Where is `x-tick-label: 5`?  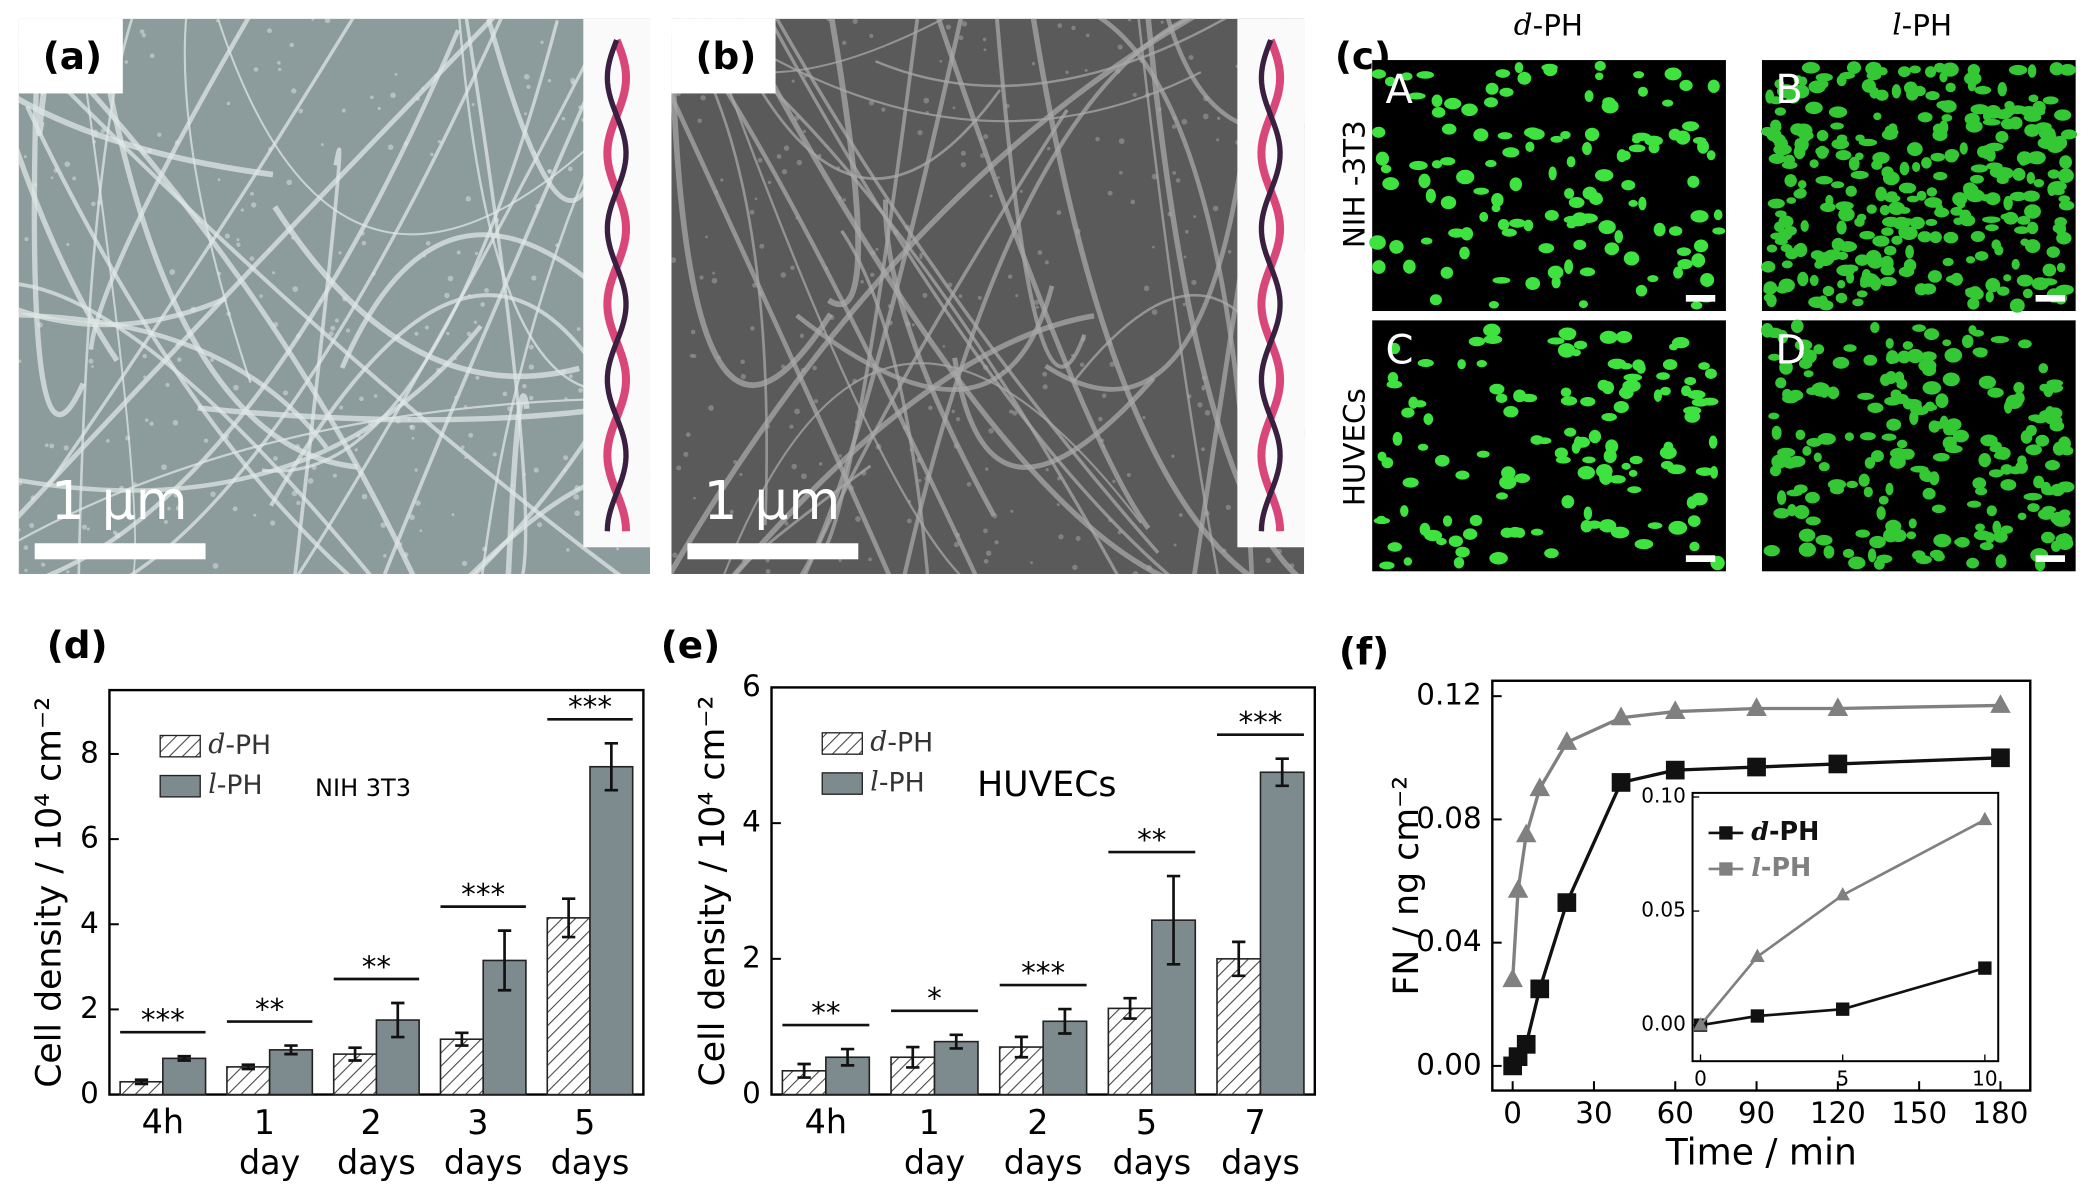
x-tick-label: 5 is located at coordinates (1842, 1078).